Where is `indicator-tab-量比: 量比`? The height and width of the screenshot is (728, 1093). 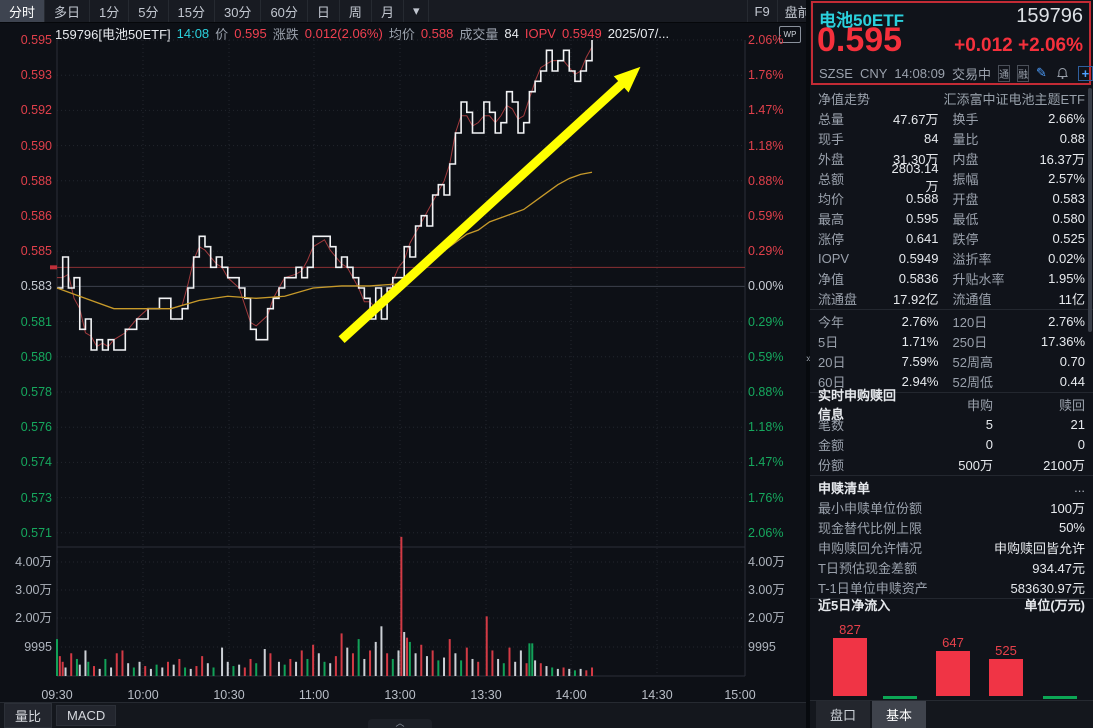 indicator-tab-量比: 量比 is located at coordinates (28, 715).